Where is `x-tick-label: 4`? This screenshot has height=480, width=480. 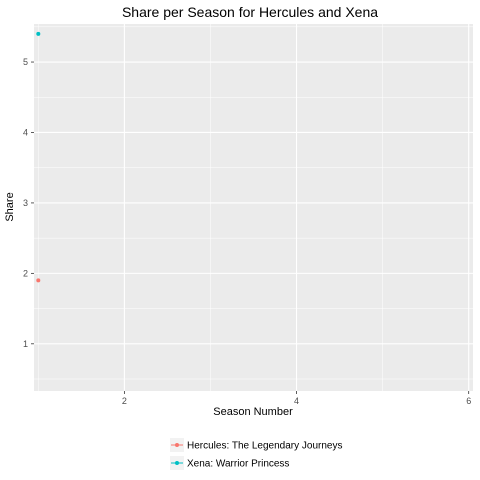 x-tick-label: 4 is located at coordinates (296, 401).